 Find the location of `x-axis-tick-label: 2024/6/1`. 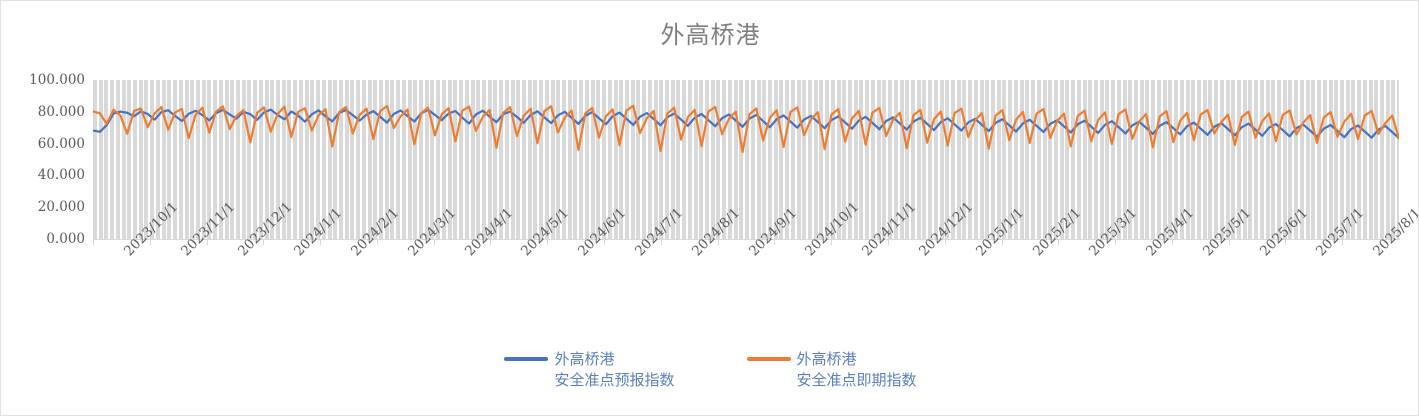

x-axis-tick-label: 2024/6/1 is located at coordinates (602, 232).